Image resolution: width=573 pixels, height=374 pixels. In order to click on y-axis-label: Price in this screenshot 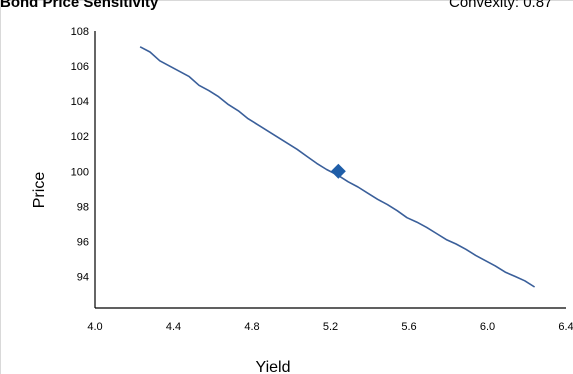, I will do `click(39, 190)`.